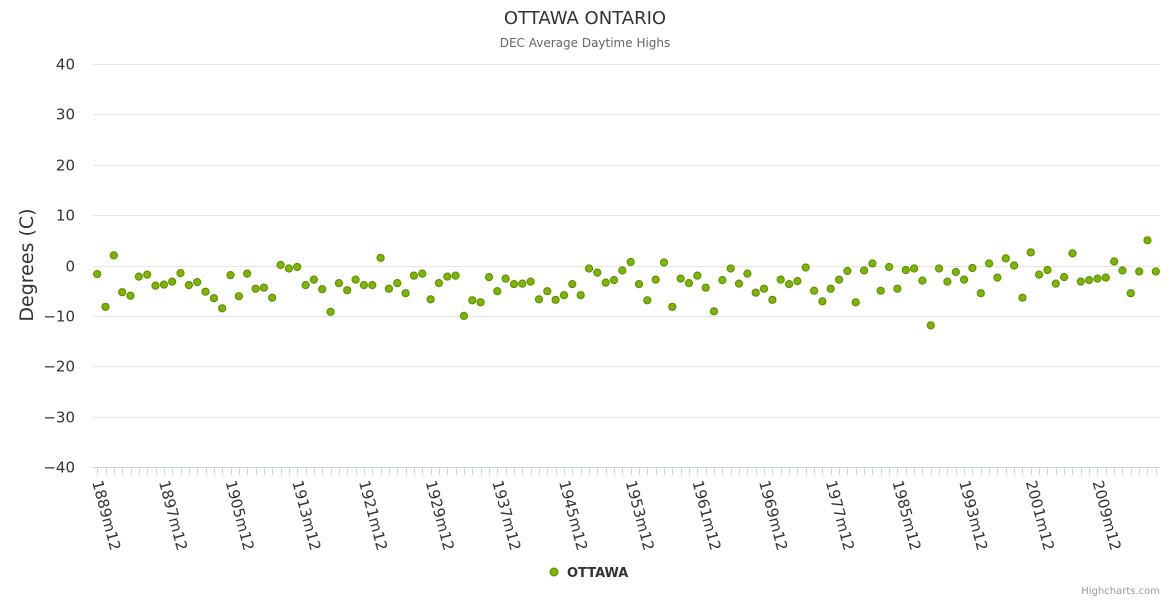 This screenshot has width=1170, height=605. I want to click on legend-item-ottawa: OTTAWA, so click(597, 573).